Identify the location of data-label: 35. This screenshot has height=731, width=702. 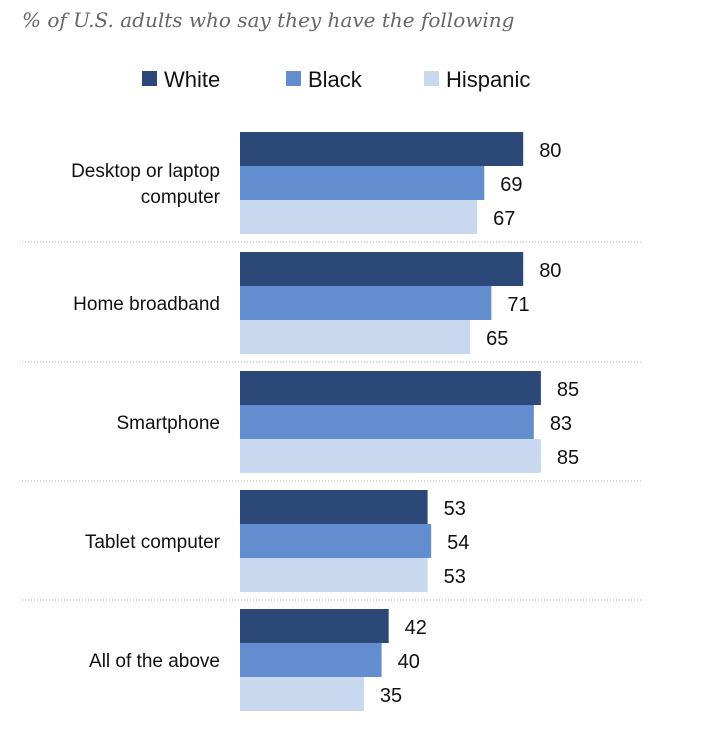
(391, 696).